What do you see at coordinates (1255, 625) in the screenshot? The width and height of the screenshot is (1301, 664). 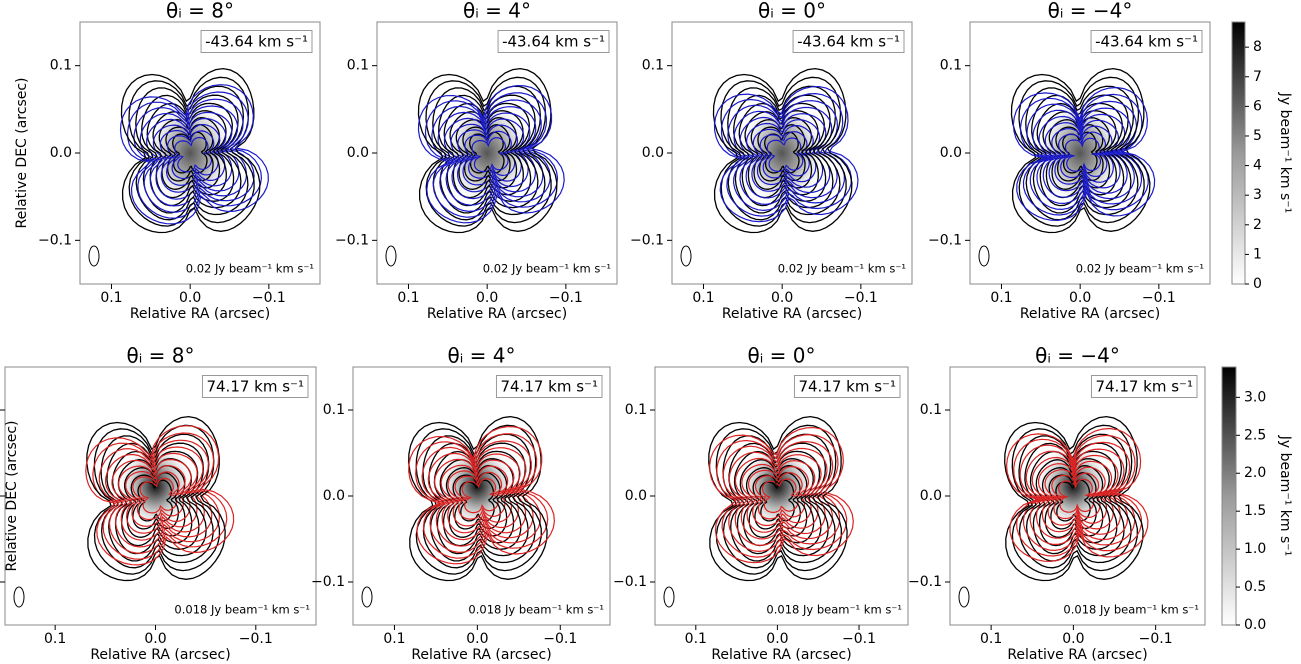 I see `colorbar-tick-label: 0.0` at bounding box center [1255, 625].